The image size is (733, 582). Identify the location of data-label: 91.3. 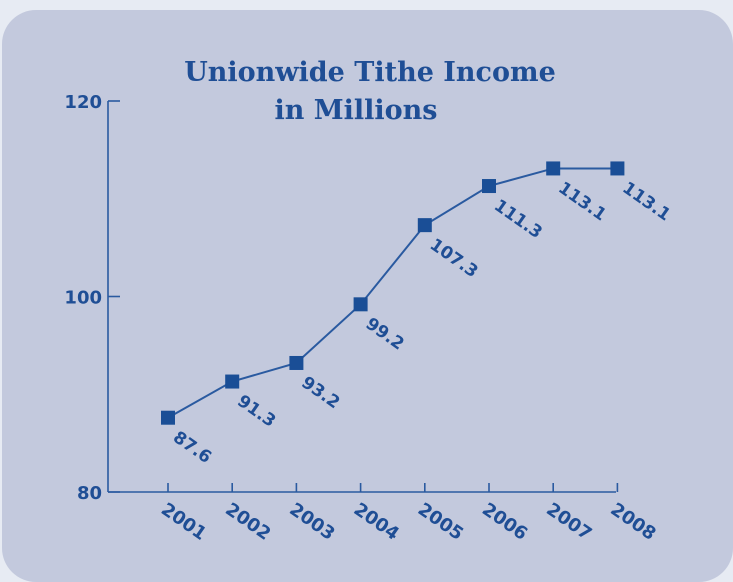
(256, 411).